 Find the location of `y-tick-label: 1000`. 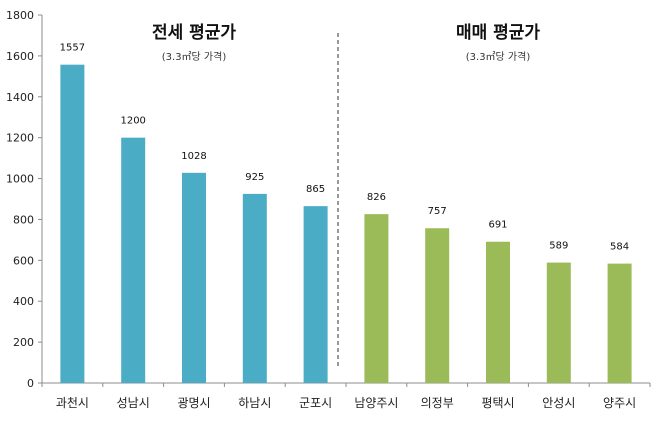

y-tick-label: 1000 is located at coordinates (20, 179).